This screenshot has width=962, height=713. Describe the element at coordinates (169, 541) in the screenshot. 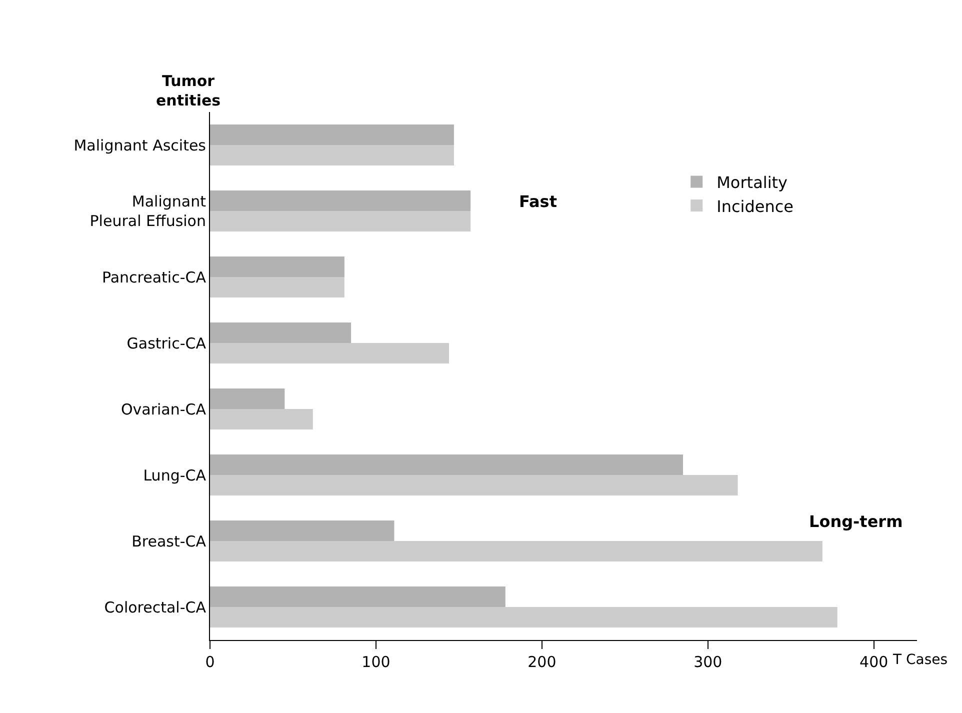

I see `y-tick-label: Breast-CA` at that location.